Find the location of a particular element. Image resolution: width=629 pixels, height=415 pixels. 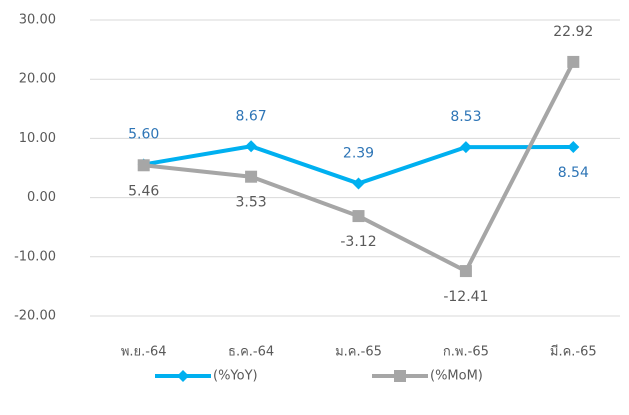

x-tick-label: ธ.ค.-64 is located at coordinates (251, 352).